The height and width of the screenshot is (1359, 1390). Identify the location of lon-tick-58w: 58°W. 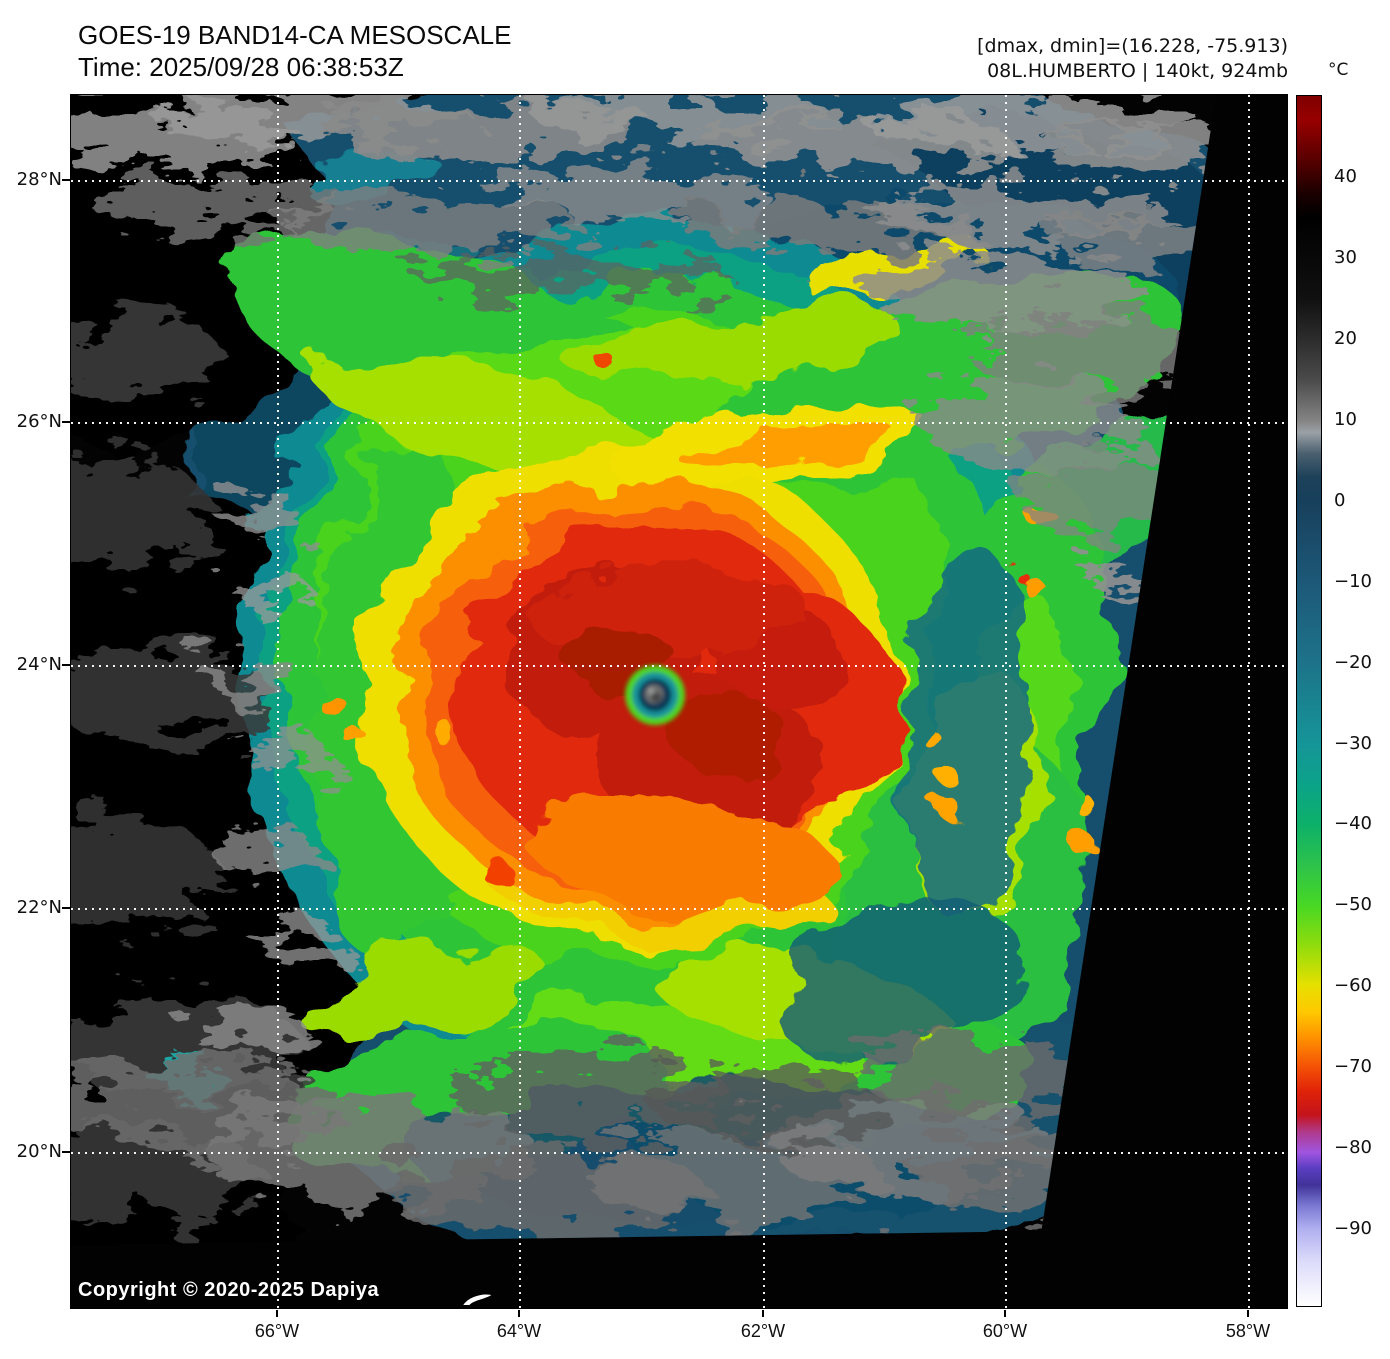
(1248, 1331).